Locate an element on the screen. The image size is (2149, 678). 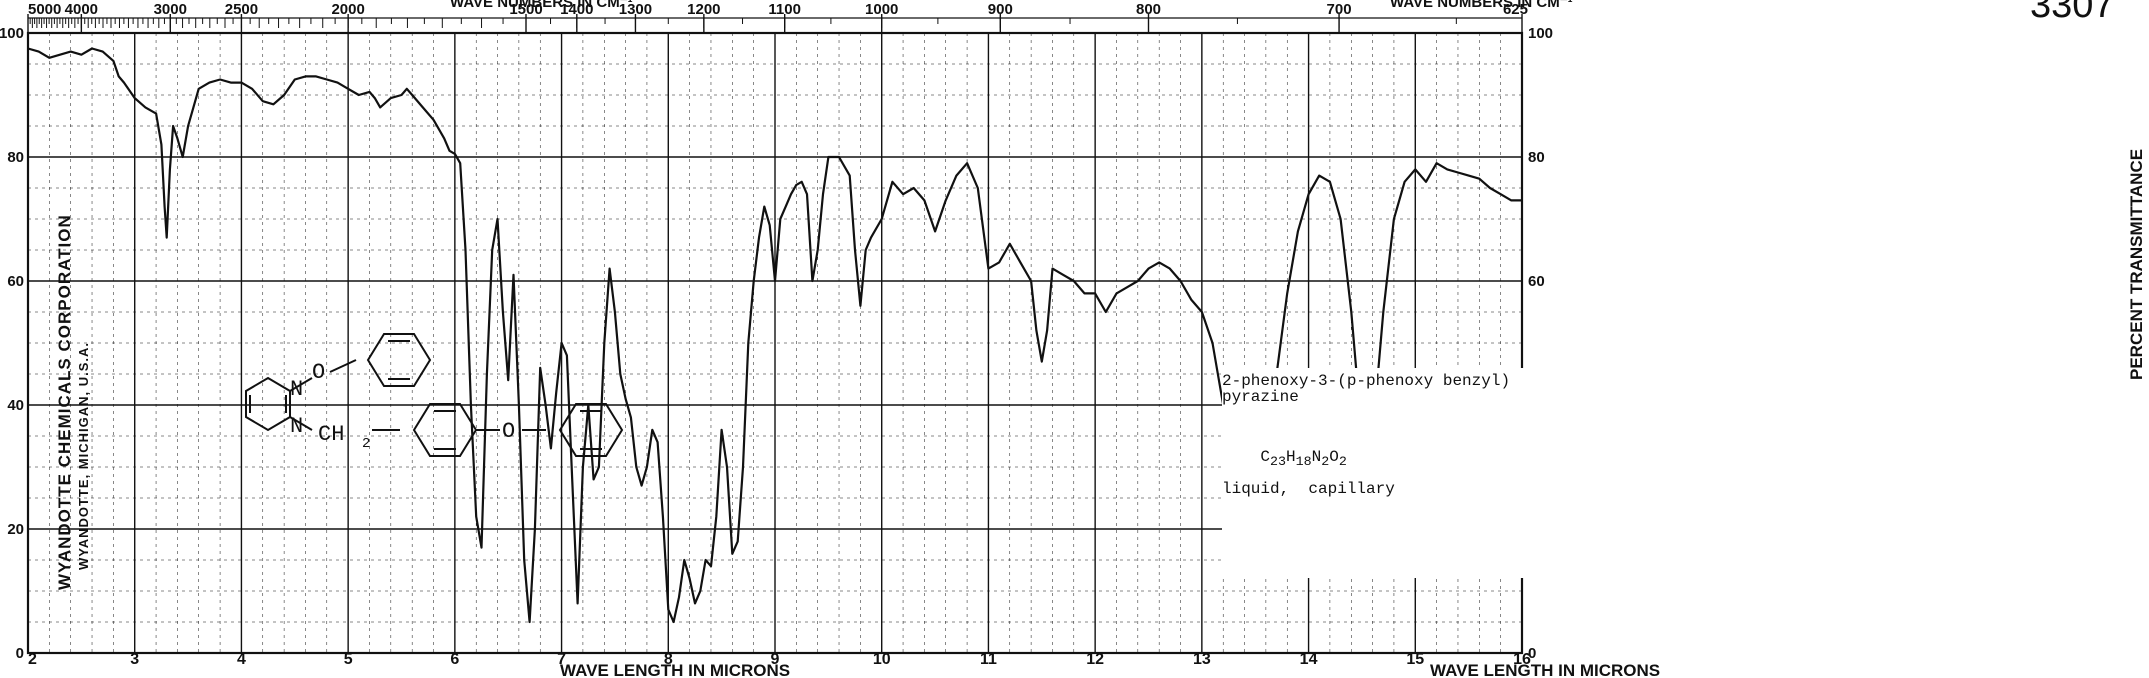
structure-o2: O is located at coordinates (508, 431).